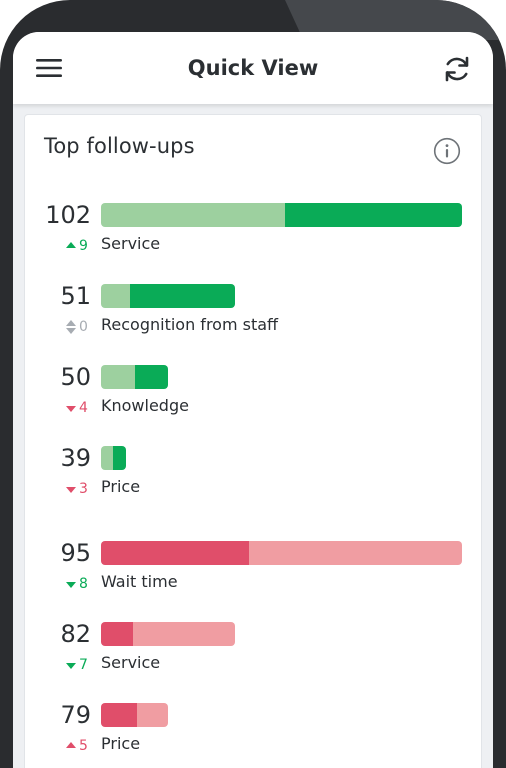 The image size is (506, 768). Describe the element at coordinates (83, 246) in the screenshot. I see `change-value: 9` at that location.